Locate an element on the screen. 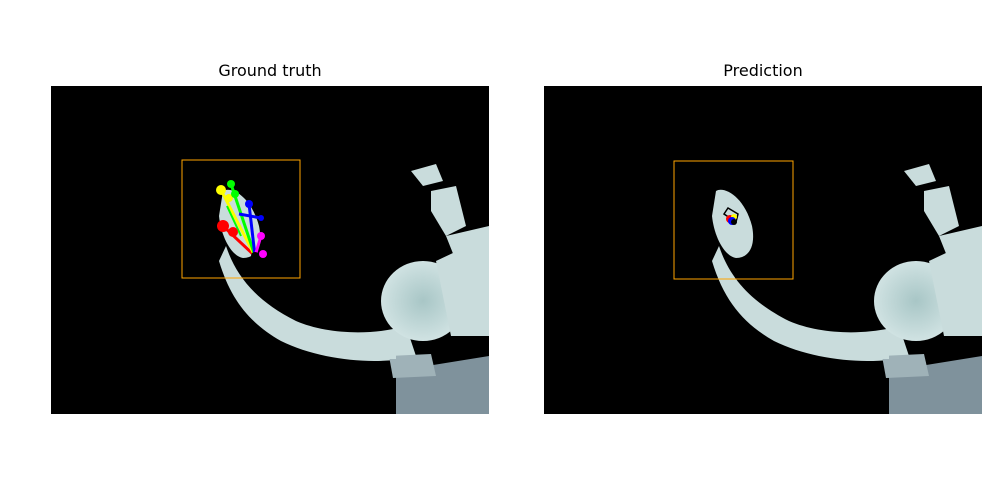 This screenshot has width=1000, height=500. ground-truth-skeleton is located at coordinates (241, 220).